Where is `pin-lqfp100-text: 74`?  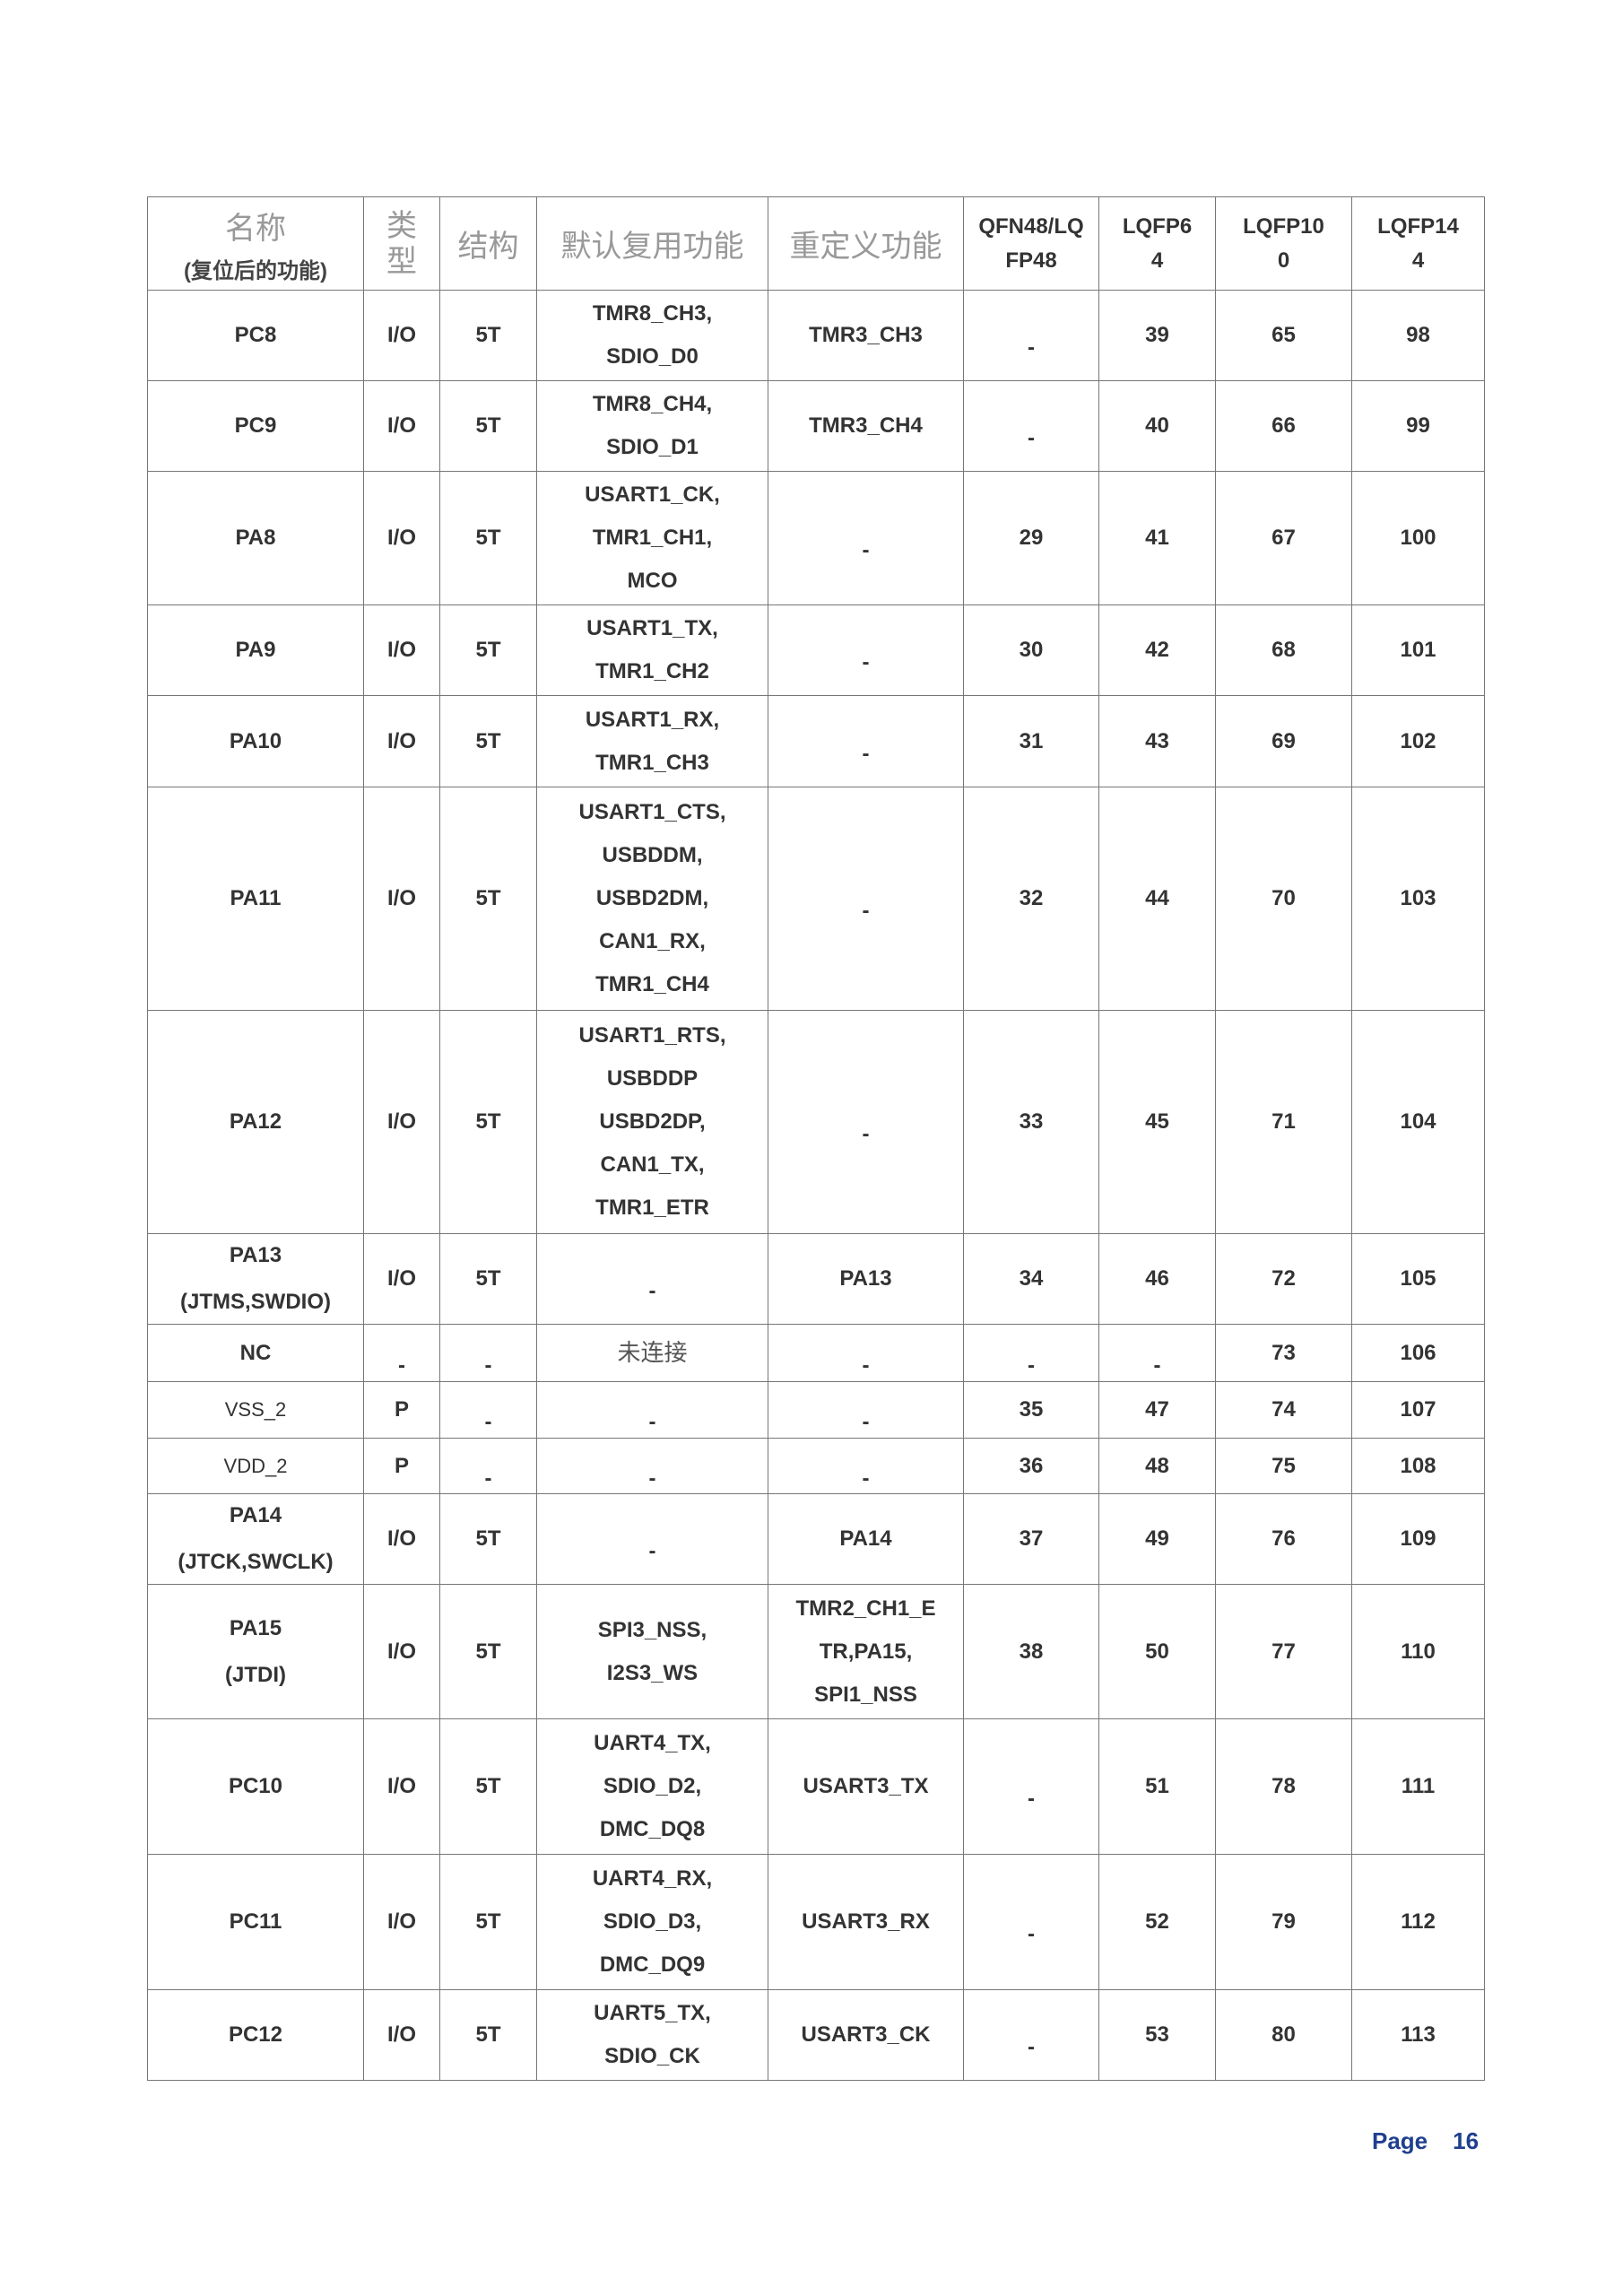 pin-lqfp100-text: 74 is located at coordinates (1283, 1409).